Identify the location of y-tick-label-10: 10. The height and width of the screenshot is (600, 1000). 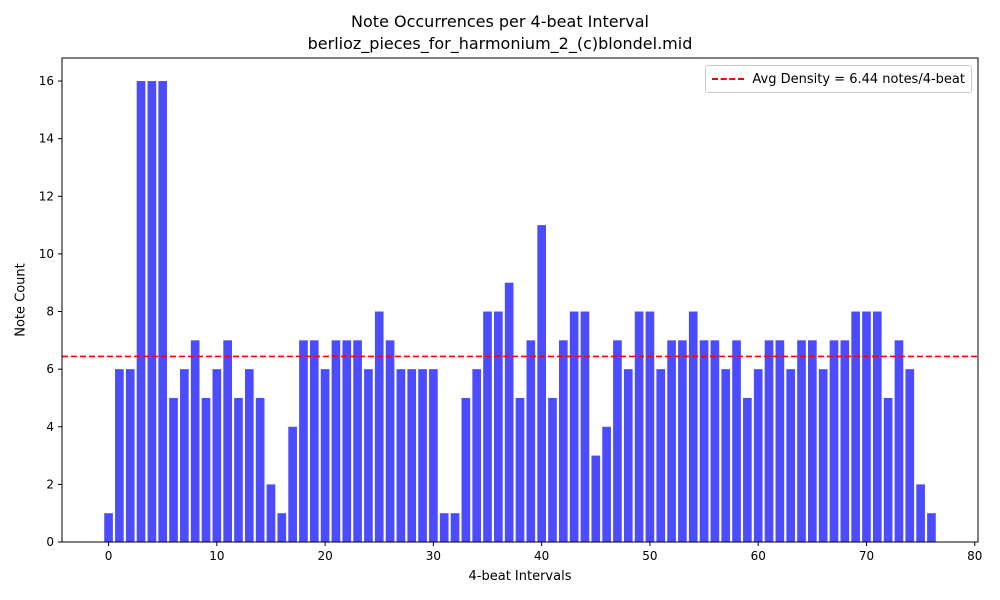
(46, 254).